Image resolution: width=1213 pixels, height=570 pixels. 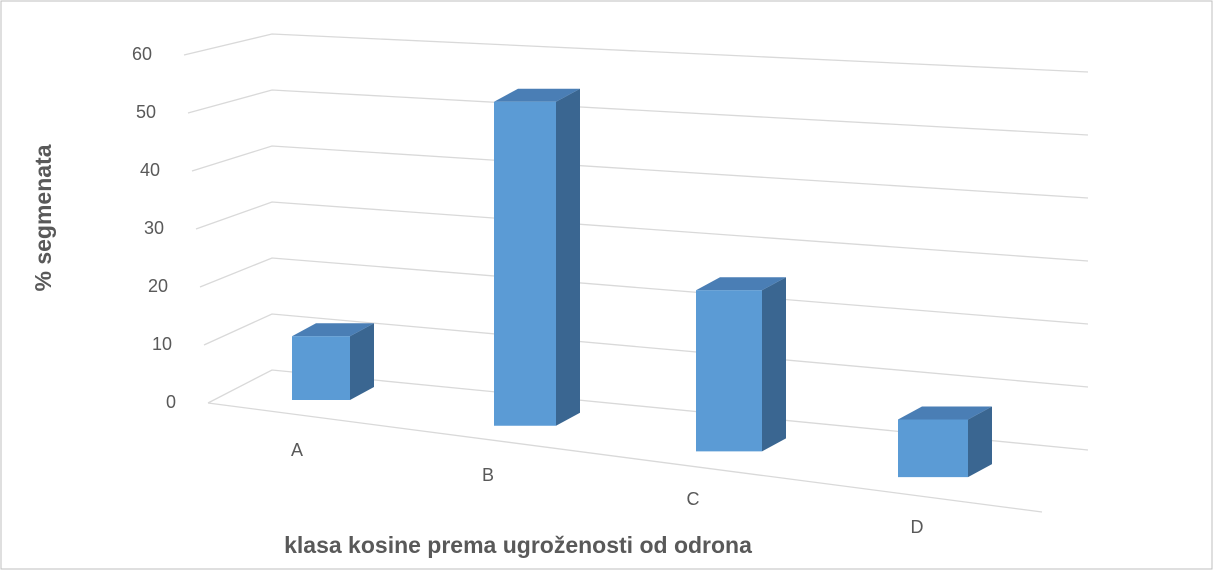 What do you see at coordinates (917, 527) in the screenshot?
I see `x-tick-label: D` at bounding box center [917, 527].